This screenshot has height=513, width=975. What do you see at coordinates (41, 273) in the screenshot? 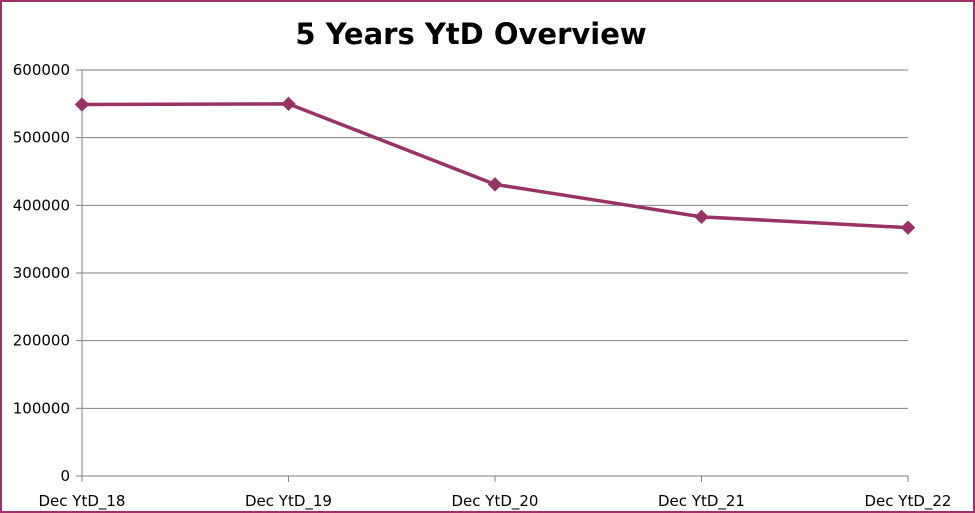
I see `y-tick-label: 300000` at bounding box center [41, 273].